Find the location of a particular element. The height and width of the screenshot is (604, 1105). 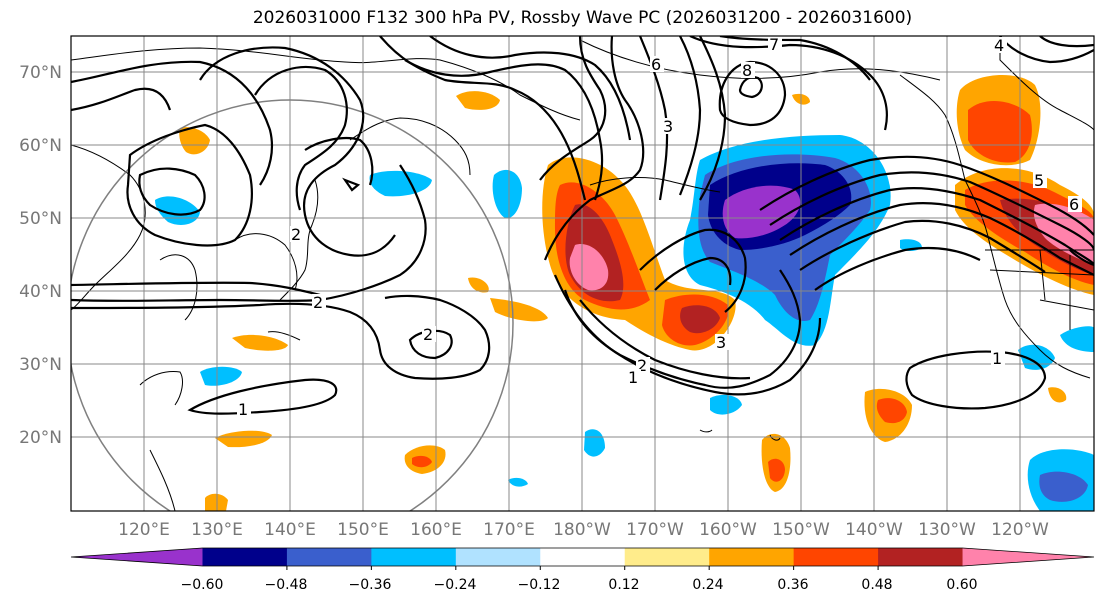

colorbar-tick-label: −0.24 is located at coordinates (455, 585).